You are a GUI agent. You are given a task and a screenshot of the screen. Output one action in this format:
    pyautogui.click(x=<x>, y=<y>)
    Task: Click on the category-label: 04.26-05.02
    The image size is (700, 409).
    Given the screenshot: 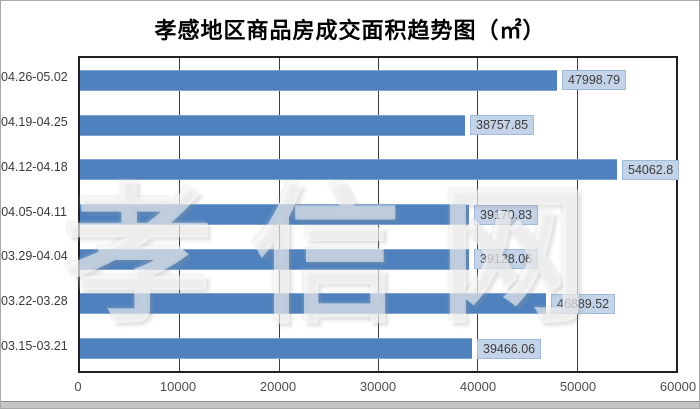 What is the action you would take?
    pyautogui.click(x=34, y=77)
    